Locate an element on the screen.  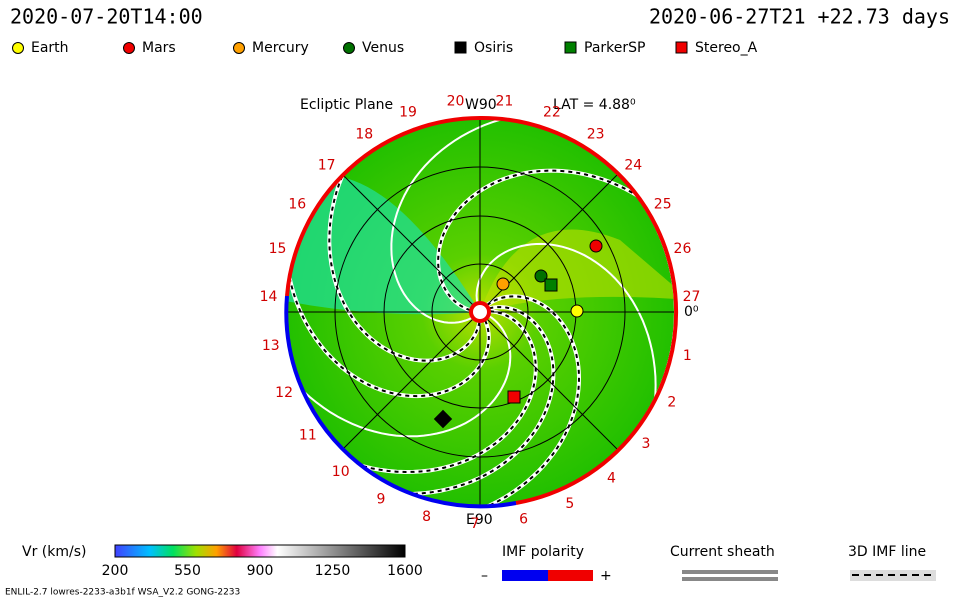
angle-label: 8 is located at coordinates (426, 517).